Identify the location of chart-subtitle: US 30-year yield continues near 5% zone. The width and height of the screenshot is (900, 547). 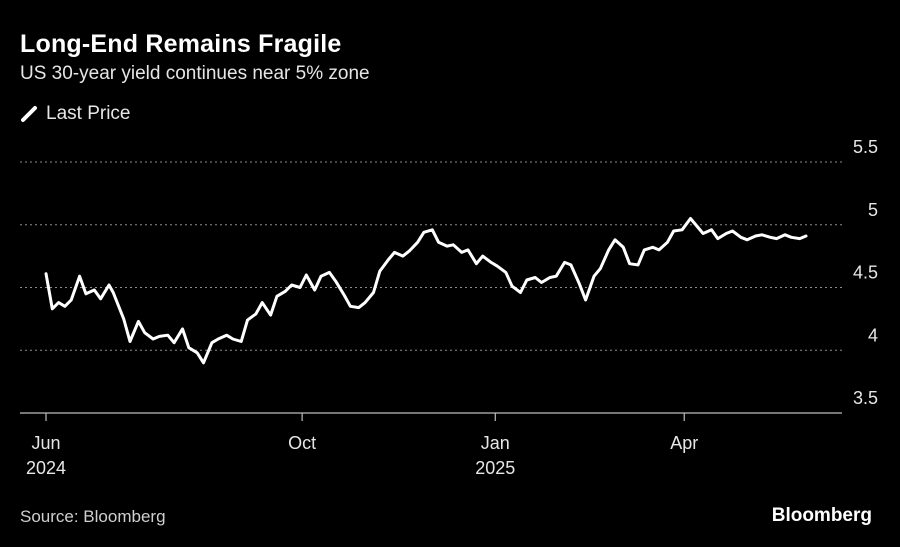
(195, 73).